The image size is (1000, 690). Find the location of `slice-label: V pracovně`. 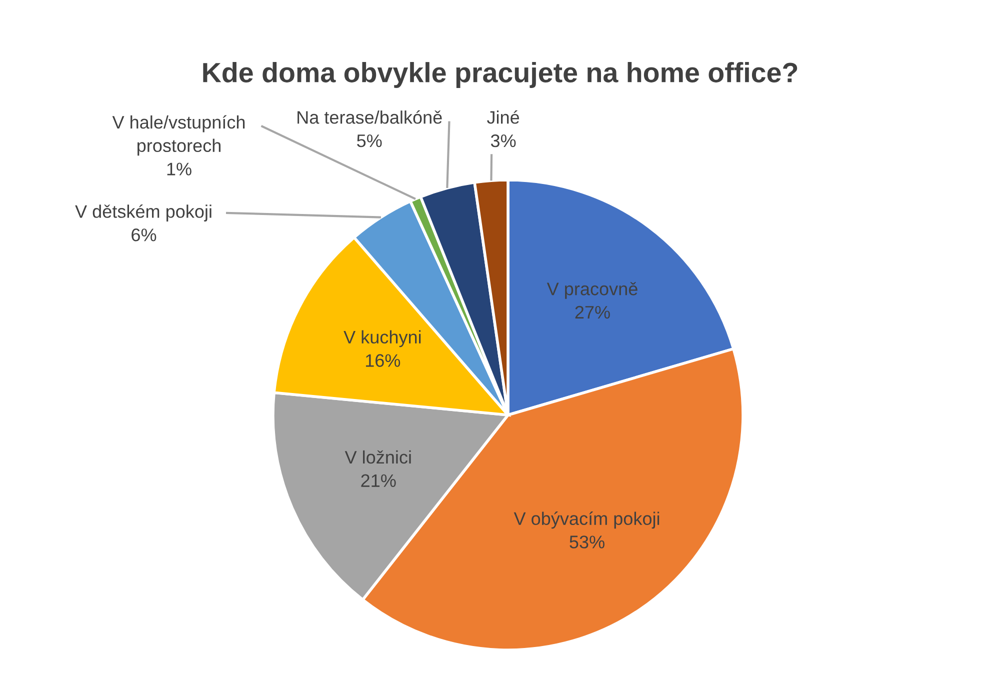

slice-label: V pracovně is located at coordinates (592, 290).